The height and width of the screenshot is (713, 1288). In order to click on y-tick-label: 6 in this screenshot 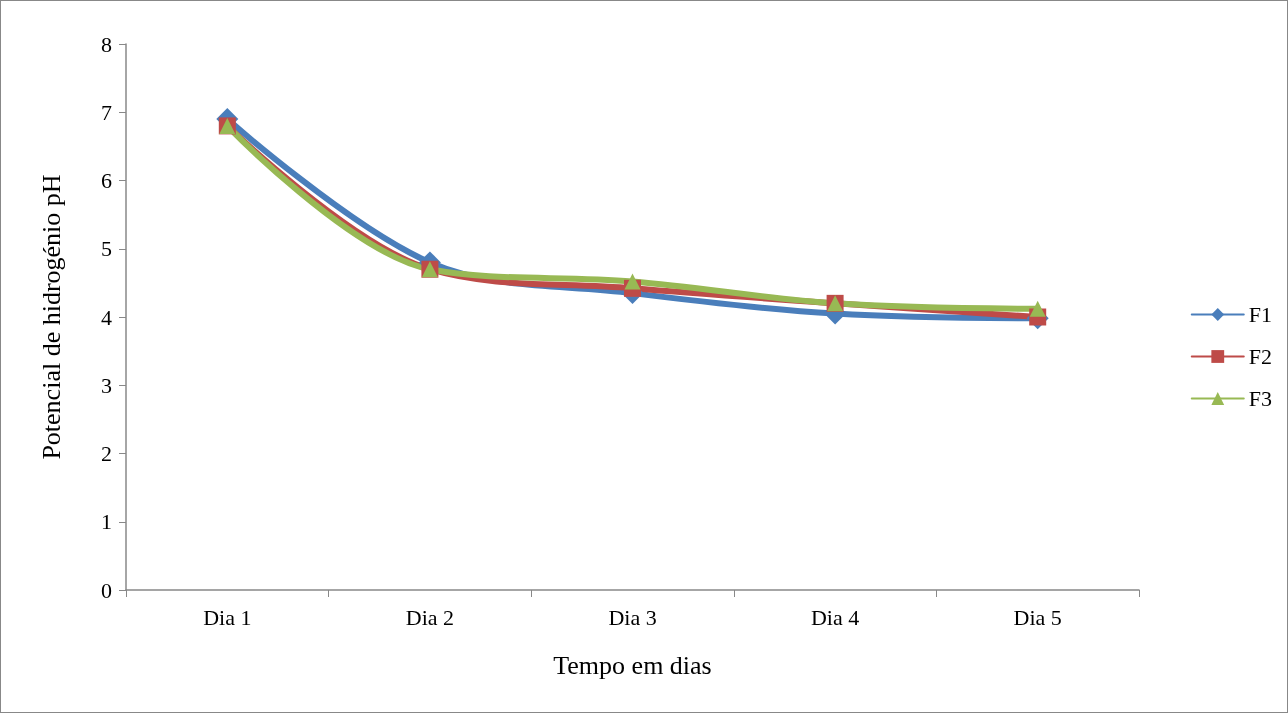, I will do `click(106, 180)`.